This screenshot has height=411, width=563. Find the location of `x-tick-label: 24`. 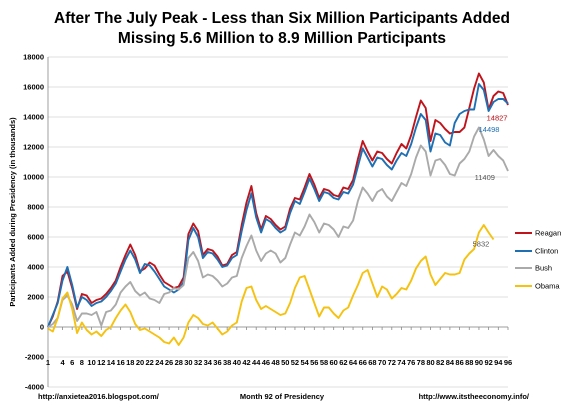

x-tick-label: 24 is located at coordinates (159, 362).